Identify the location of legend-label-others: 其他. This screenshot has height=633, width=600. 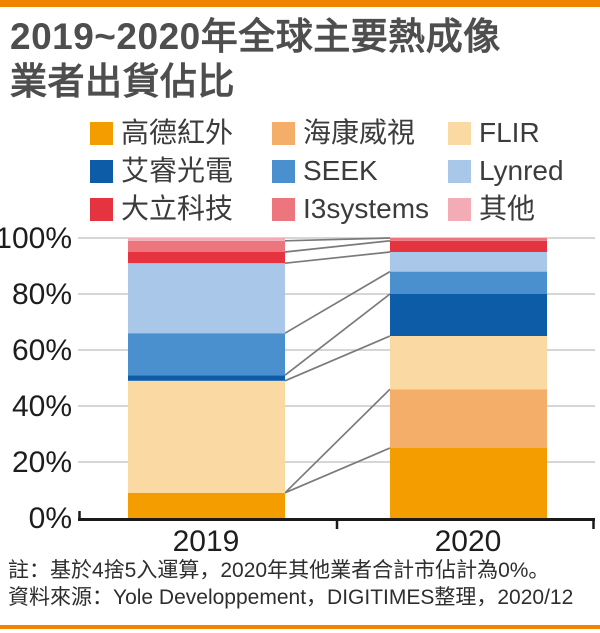
(507, 208).